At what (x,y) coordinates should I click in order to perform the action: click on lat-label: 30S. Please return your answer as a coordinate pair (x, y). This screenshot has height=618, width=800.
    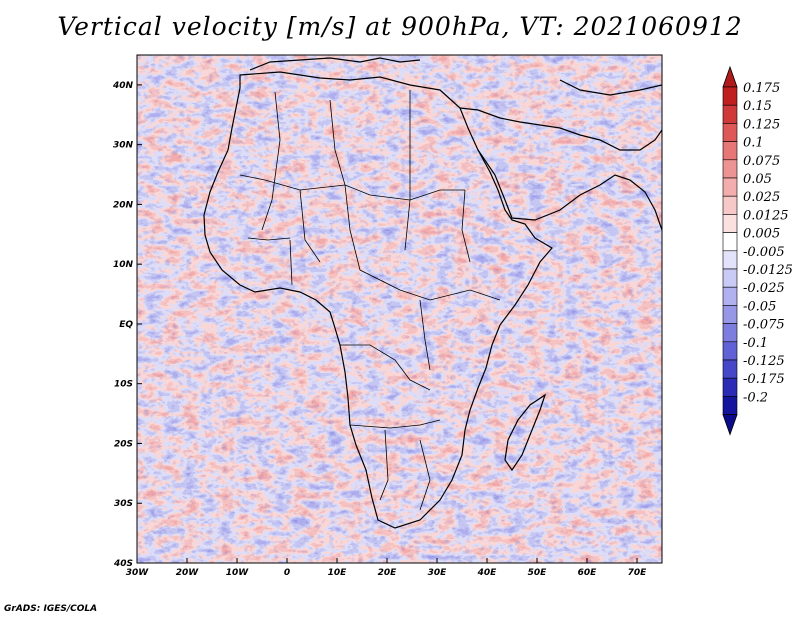
    Looking at the image, I should click on (123, 504).